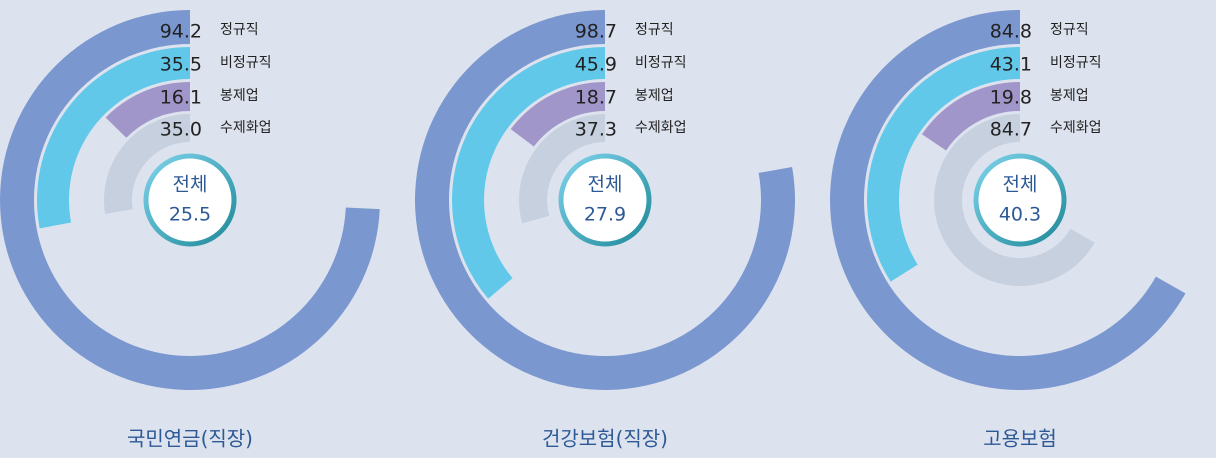 Image resolution: width=1216 pixels, height=458 pixels. I want to click on value-label: 18.7, so click(596, 98).